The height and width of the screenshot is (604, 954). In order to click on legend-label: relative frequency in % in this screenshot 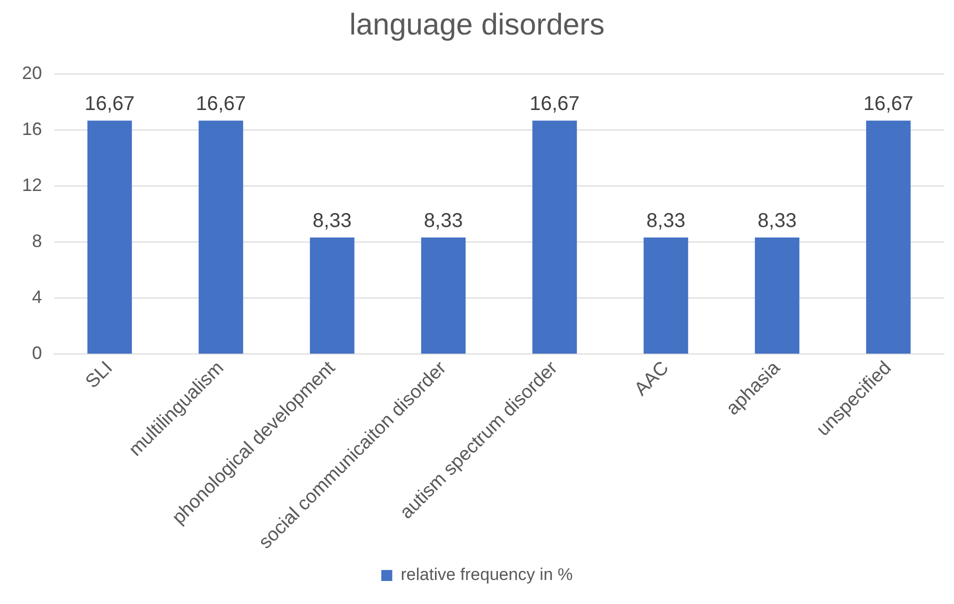, I will do `click(486, 574)`.